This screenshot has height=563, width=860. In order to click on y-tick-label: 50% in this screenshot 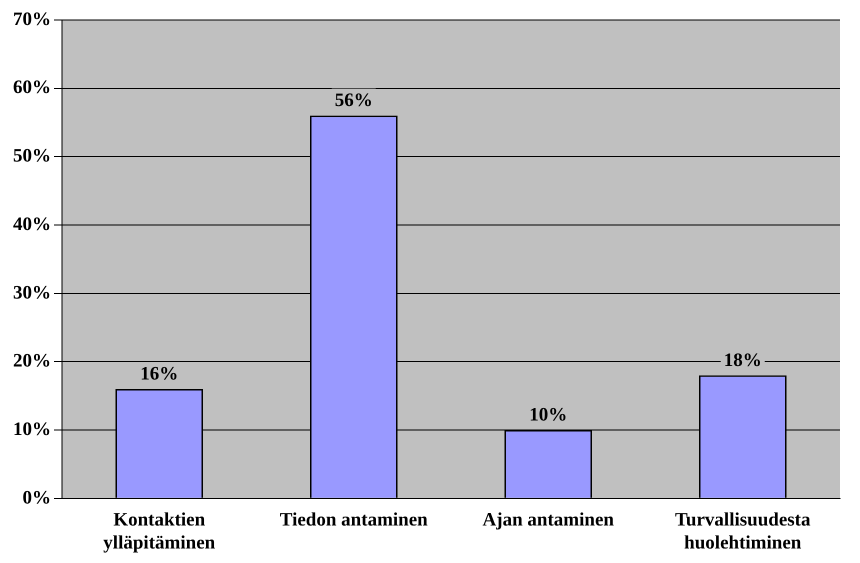, I will do `click(32, 156)`.